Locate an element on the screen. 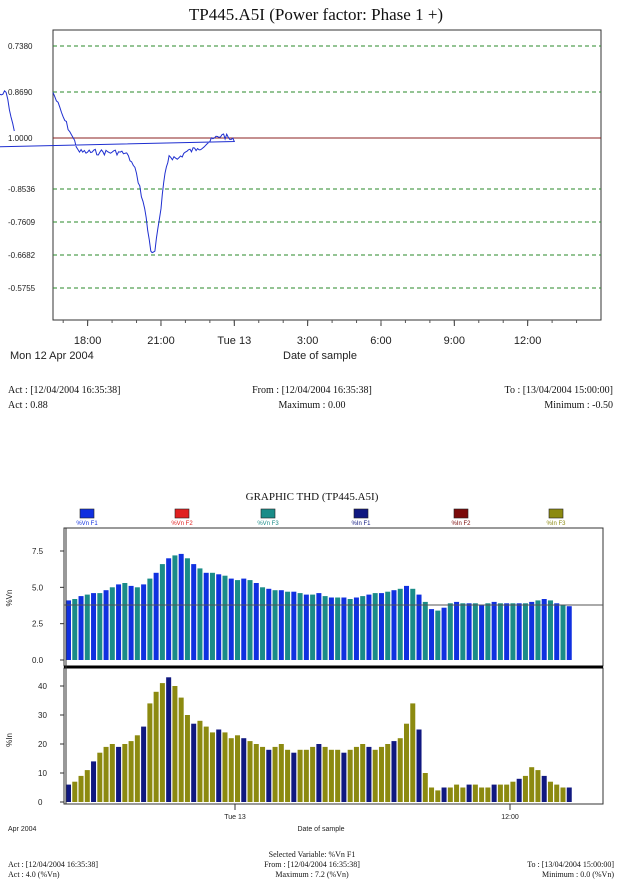  x-tick-label: 12:00 is located at coordinates (528, 341).